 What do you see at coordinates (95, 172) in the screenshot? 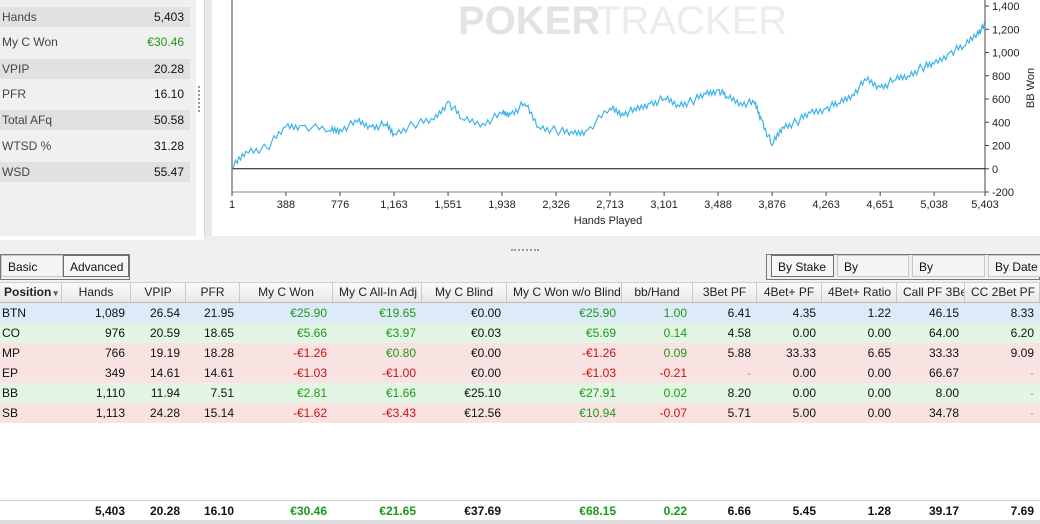
I see `stat-row: WSD 55.47` at bounding box center [95, 172].